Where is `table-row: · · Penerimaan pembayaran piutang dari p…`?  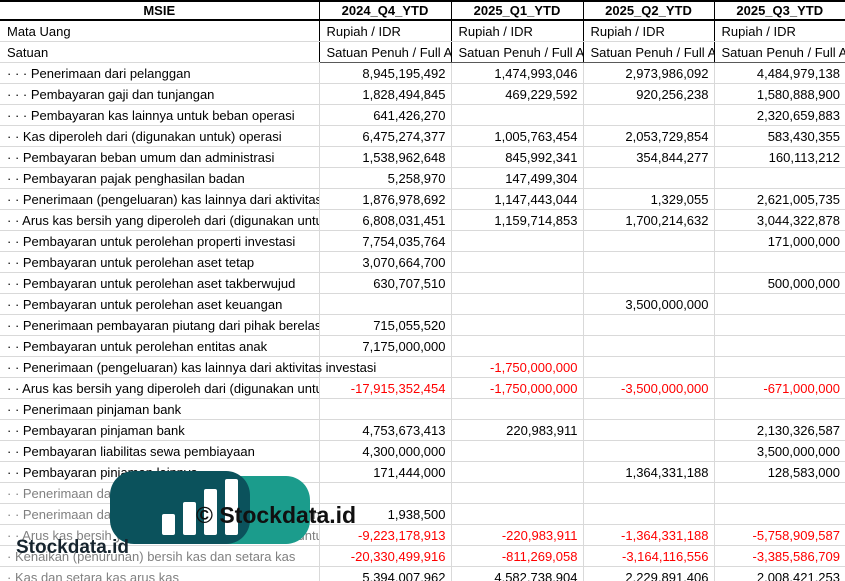 table-row: · · Penerimaan pembayaran piutang dari p… is located at coordinates (422, 325).